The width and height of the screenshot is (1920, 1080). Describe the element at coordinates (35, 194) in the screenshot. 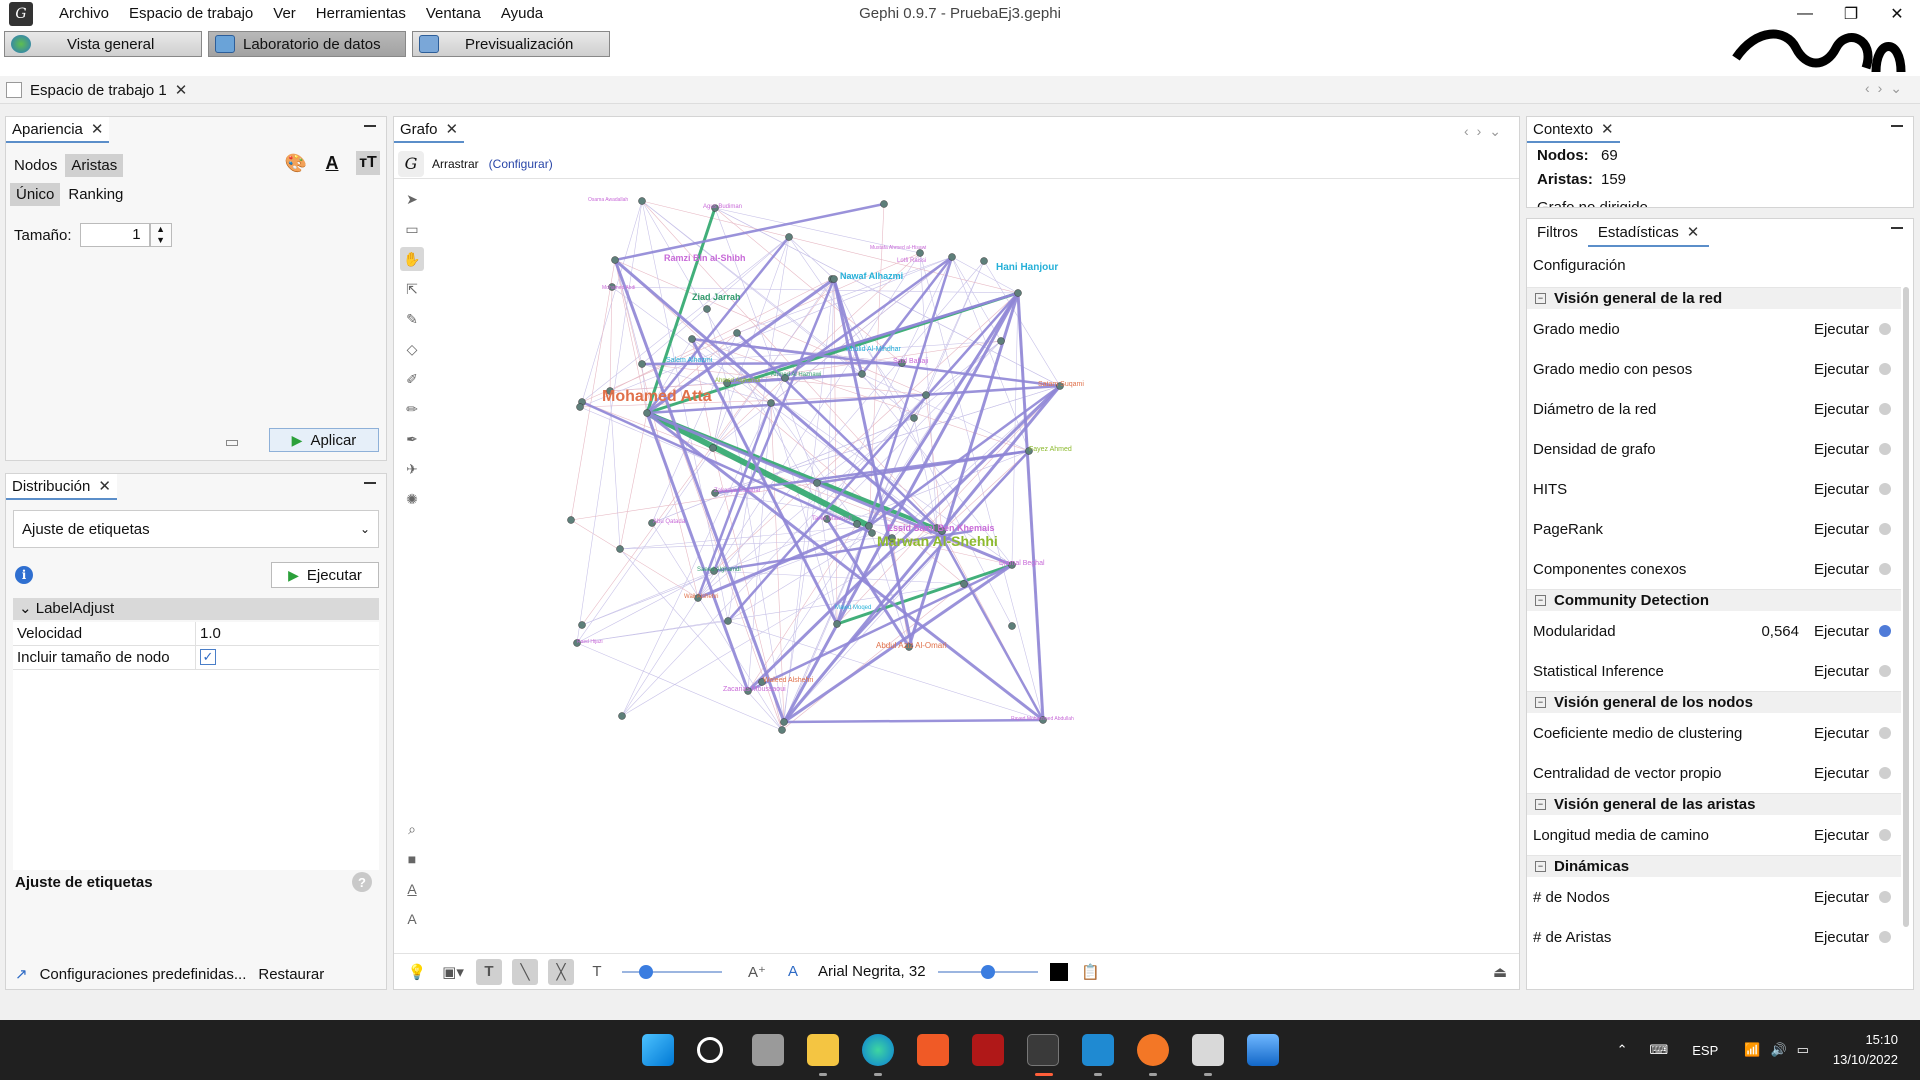

I see `tab-unique: Único` at that location.